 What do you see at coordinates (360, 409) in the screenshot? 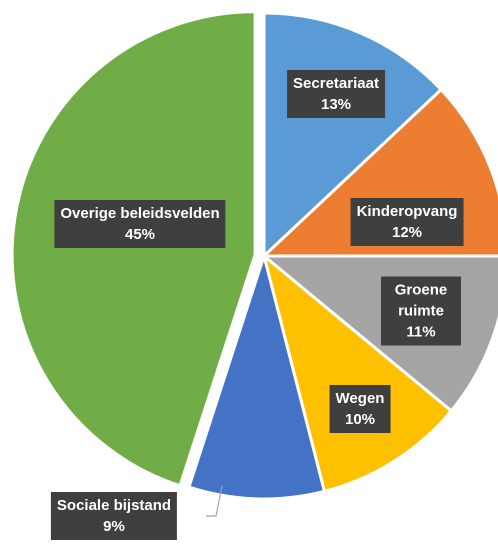
I see `data-label: Wegen 10%` at bounding box center [360, 409].